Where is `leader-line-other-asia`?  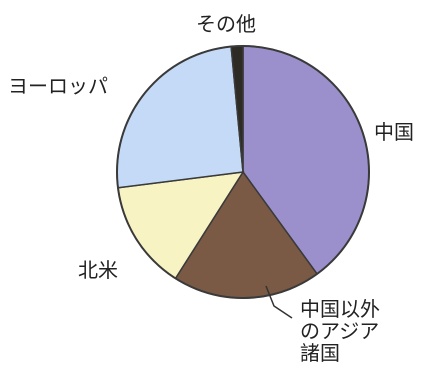
leader-line-other-asia is located at coordinates (279, 302).